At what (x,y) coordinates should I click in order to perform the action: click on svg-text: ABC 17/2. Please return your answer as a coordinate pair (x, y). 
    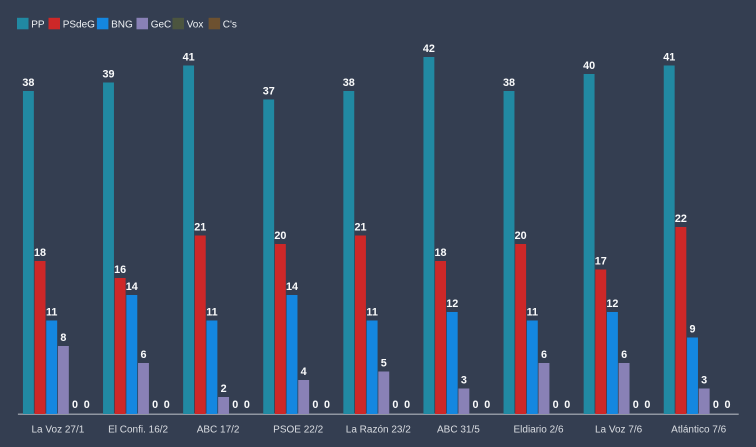
    Looking at the image, I should click on (218, 430).